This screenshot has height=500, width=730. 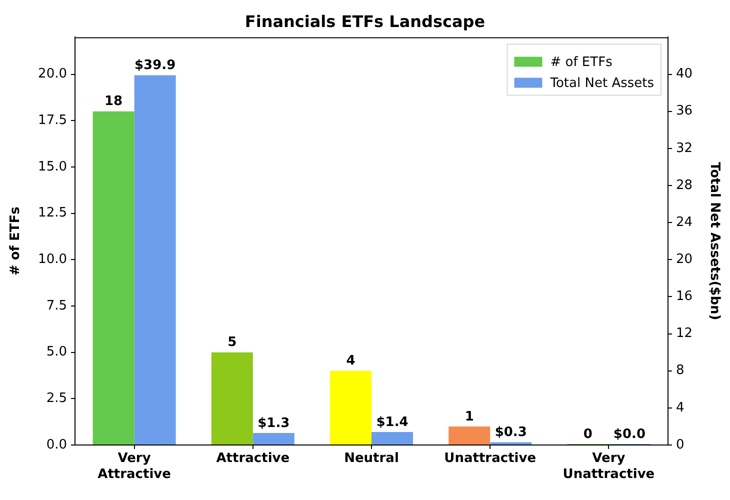 I want to click on y2-tick-label: 4, so click(x=680, y=408).